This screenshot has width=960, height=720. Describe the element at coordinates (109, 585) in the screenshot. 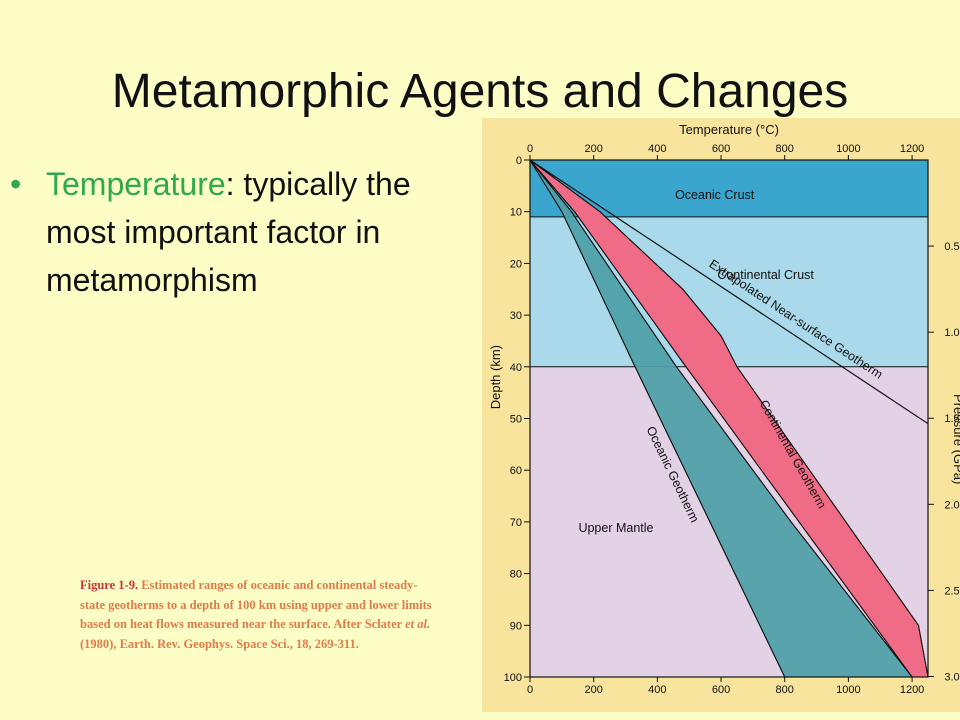

I see `caption-figure-label: Figure 1-9.` at that location.